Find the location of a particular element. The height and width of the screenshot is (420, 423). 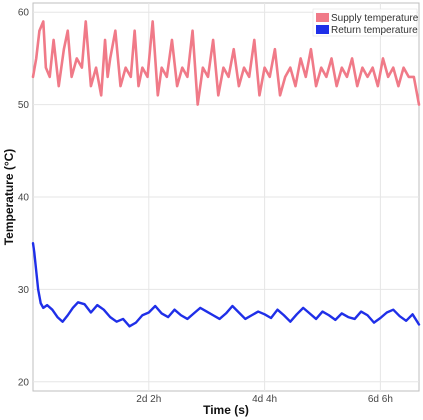

legend-box is located at coordinates (365, 22).